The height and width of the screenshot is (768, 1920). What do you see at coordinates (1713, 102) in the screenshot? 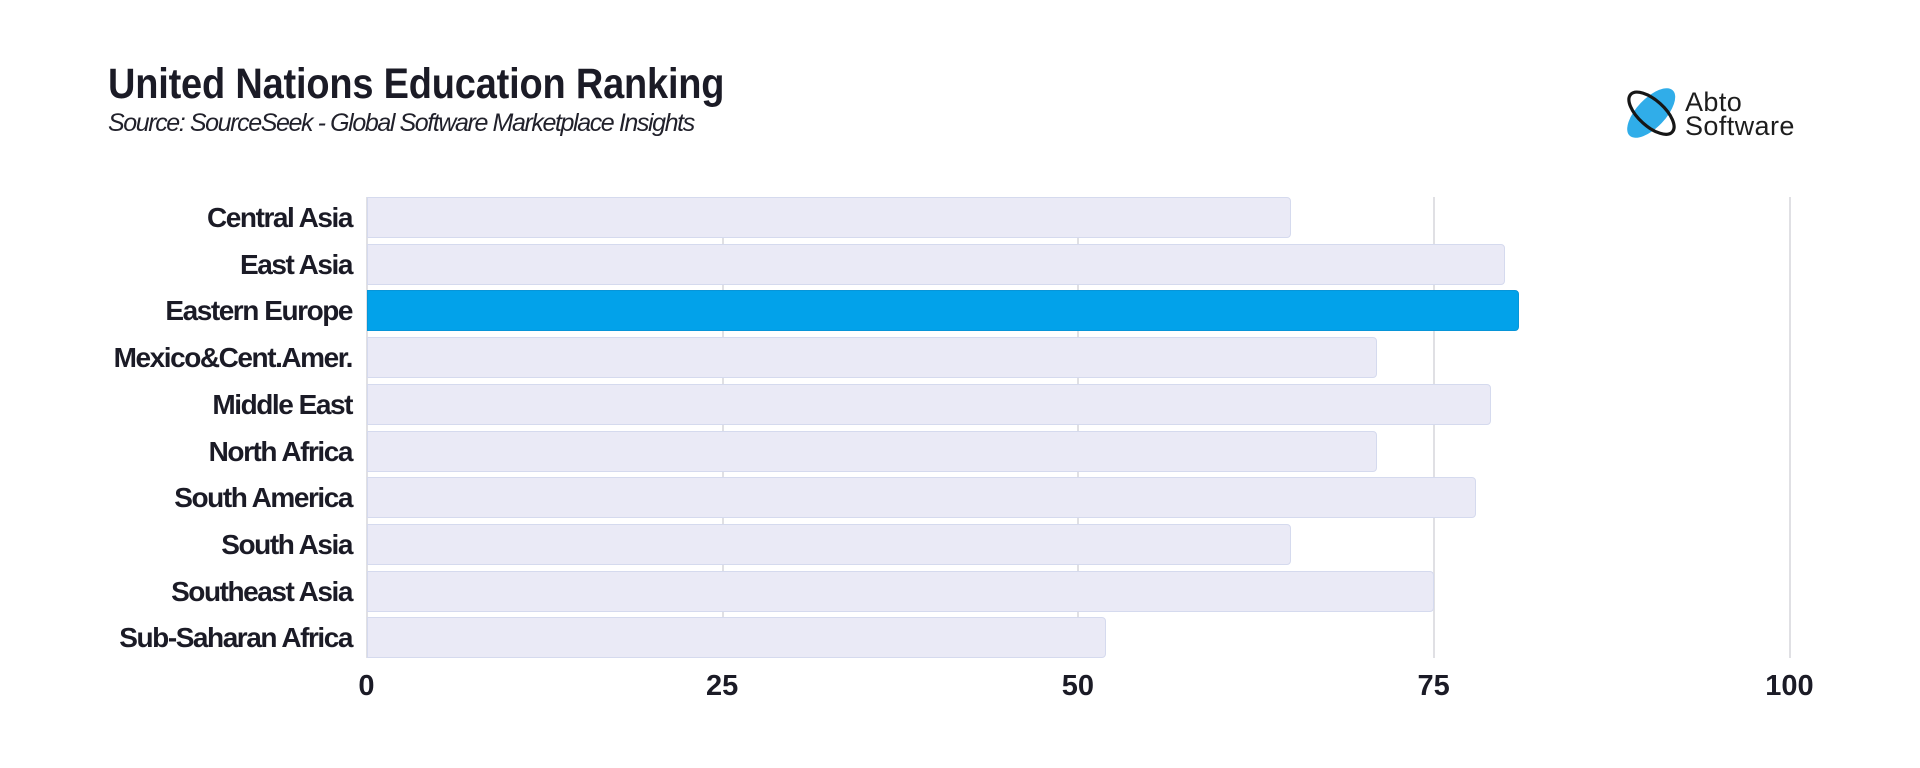
I see `svg-text: Abto` at bounding box center [1713, 102].